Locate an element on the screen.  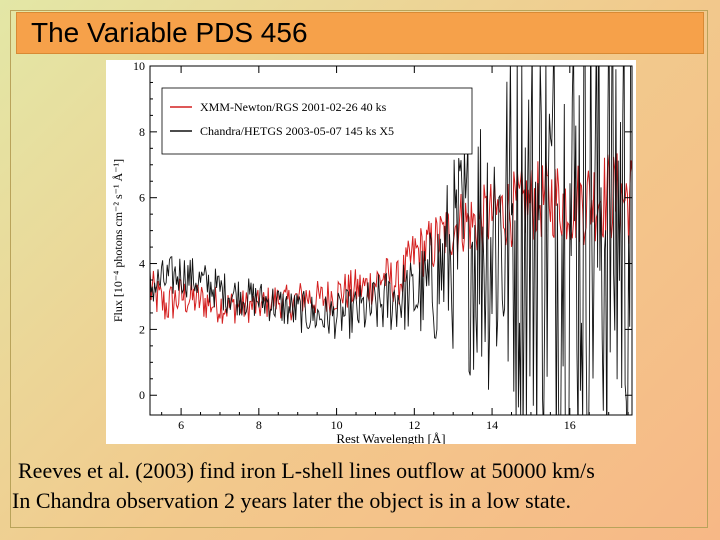
x-tick-label: 16 is located at coordinates (570, 425).